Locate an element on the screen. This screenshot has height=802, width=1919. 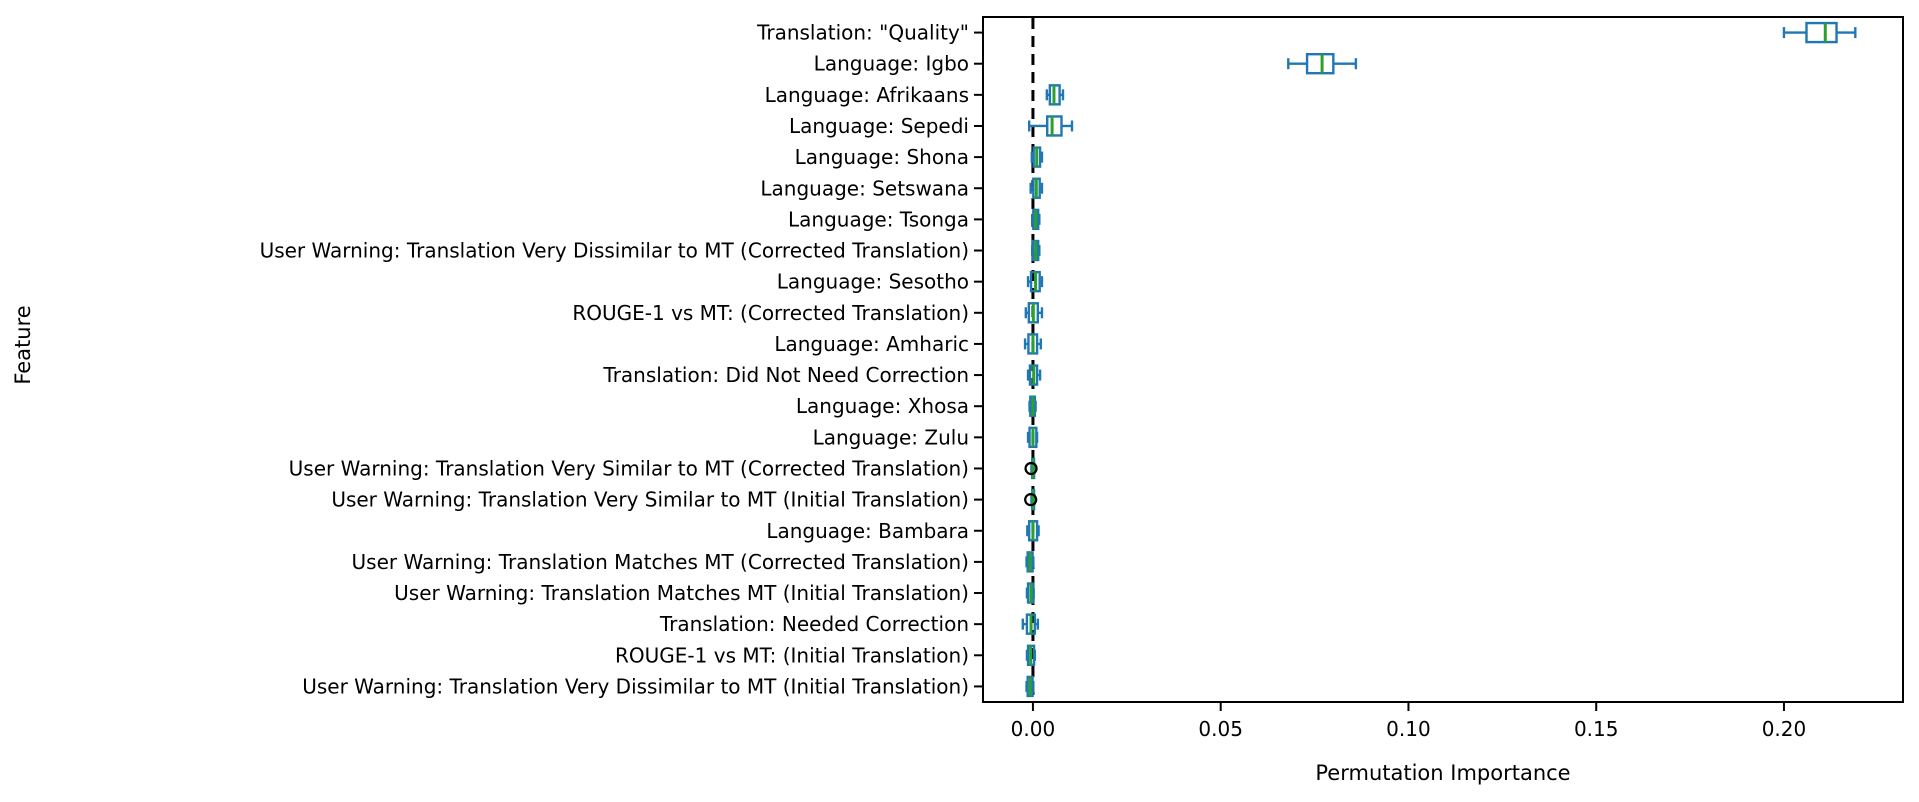
y-tick-label: Language: Amharic is located at coordinates (871, 344).